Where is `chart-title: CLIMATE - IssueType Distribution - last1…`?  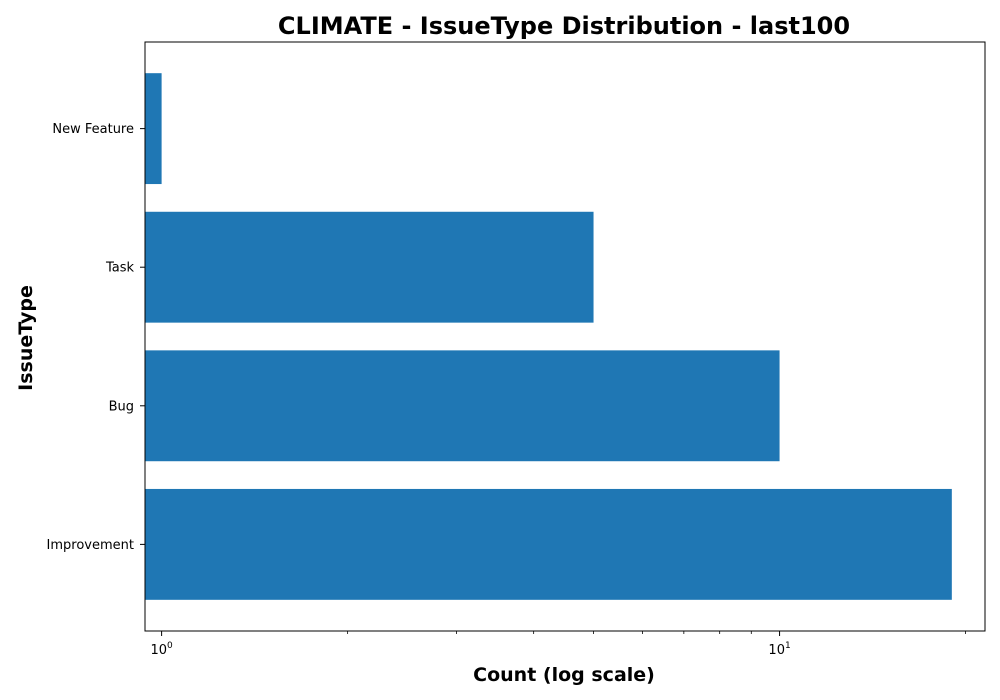 chart-title: CLIMATE - IssueType Distribution - last1… is located at coordinates (564, 26).